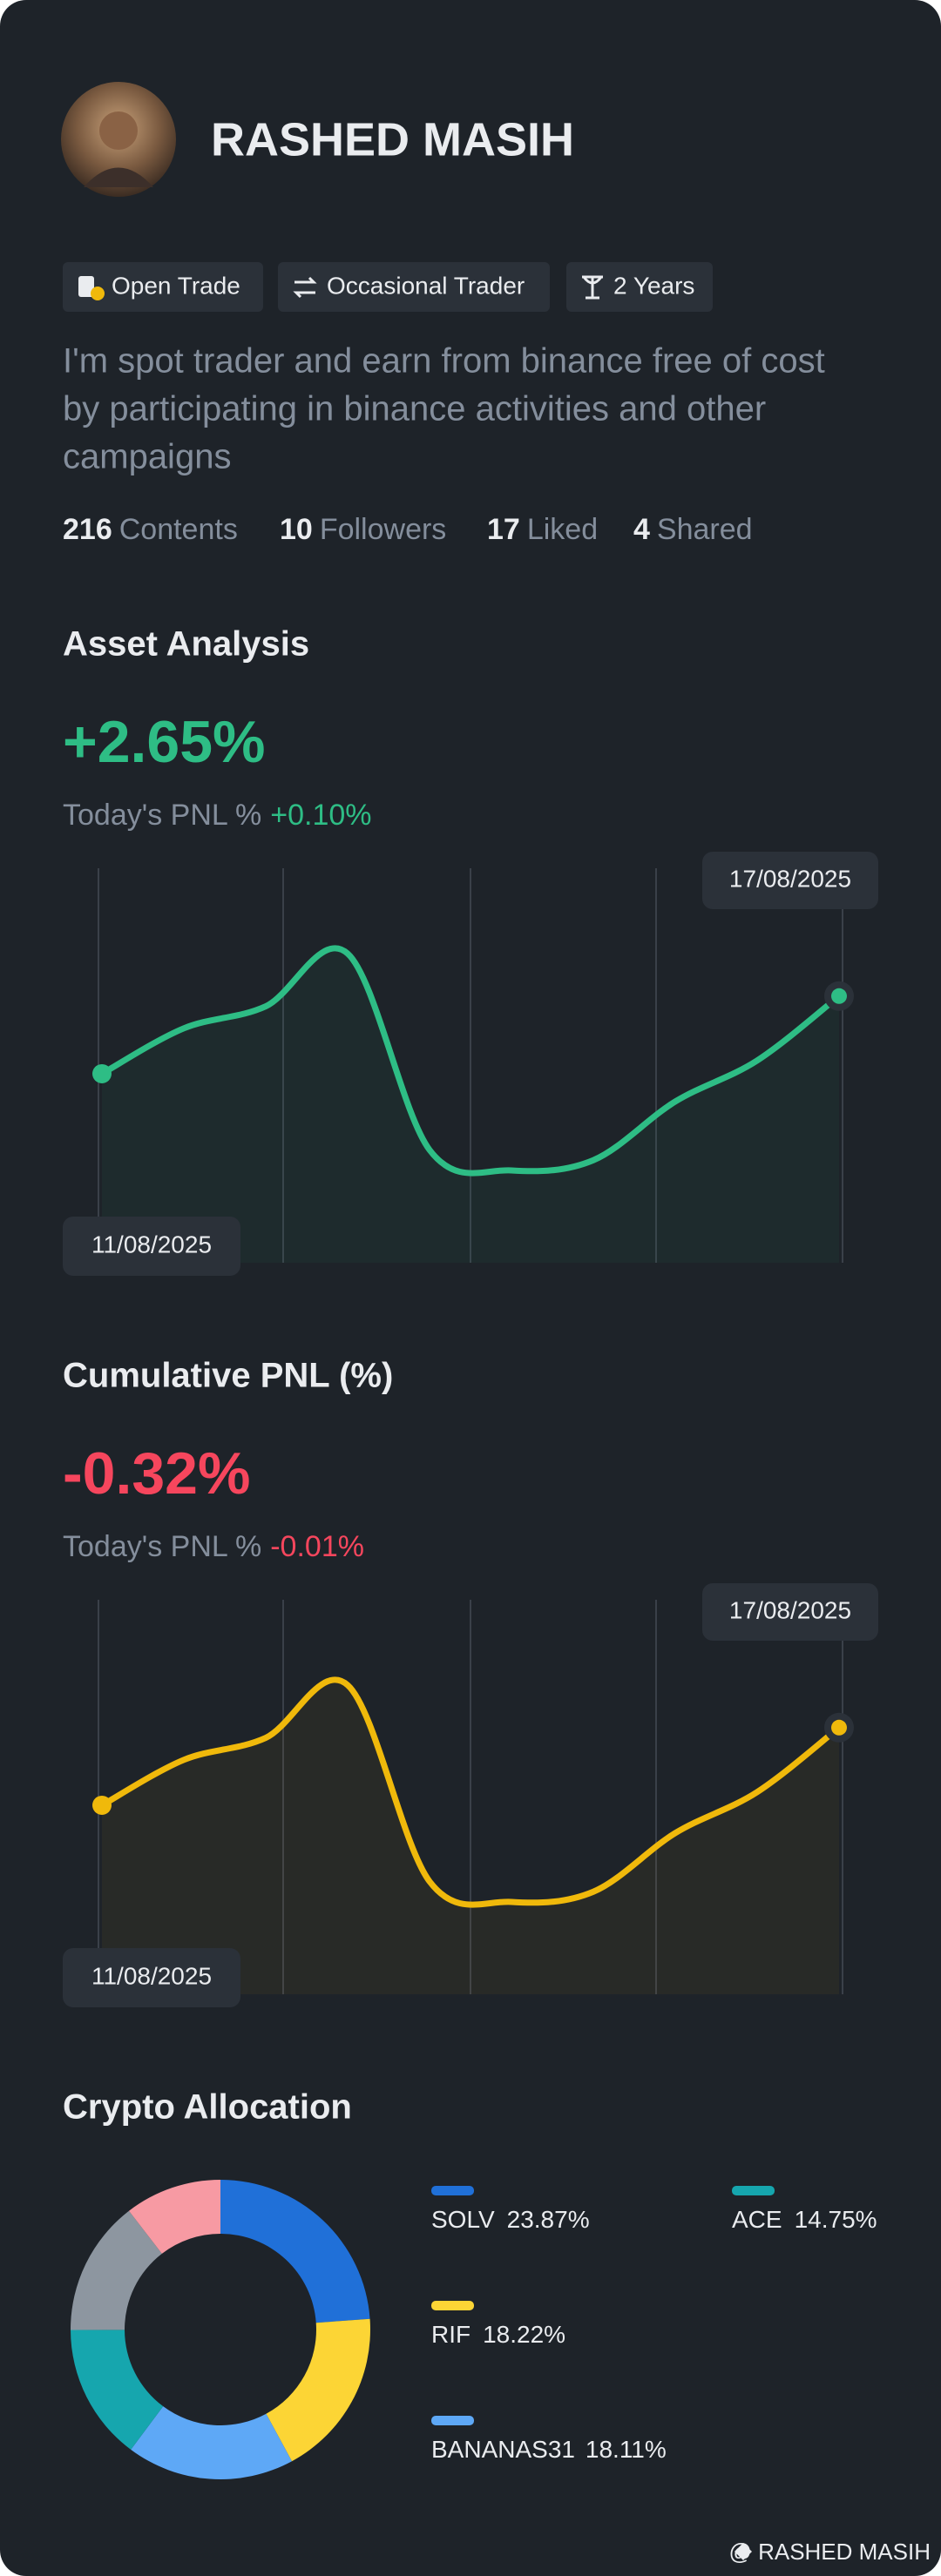  I want to click on footer-logo, so click(744, 2551).